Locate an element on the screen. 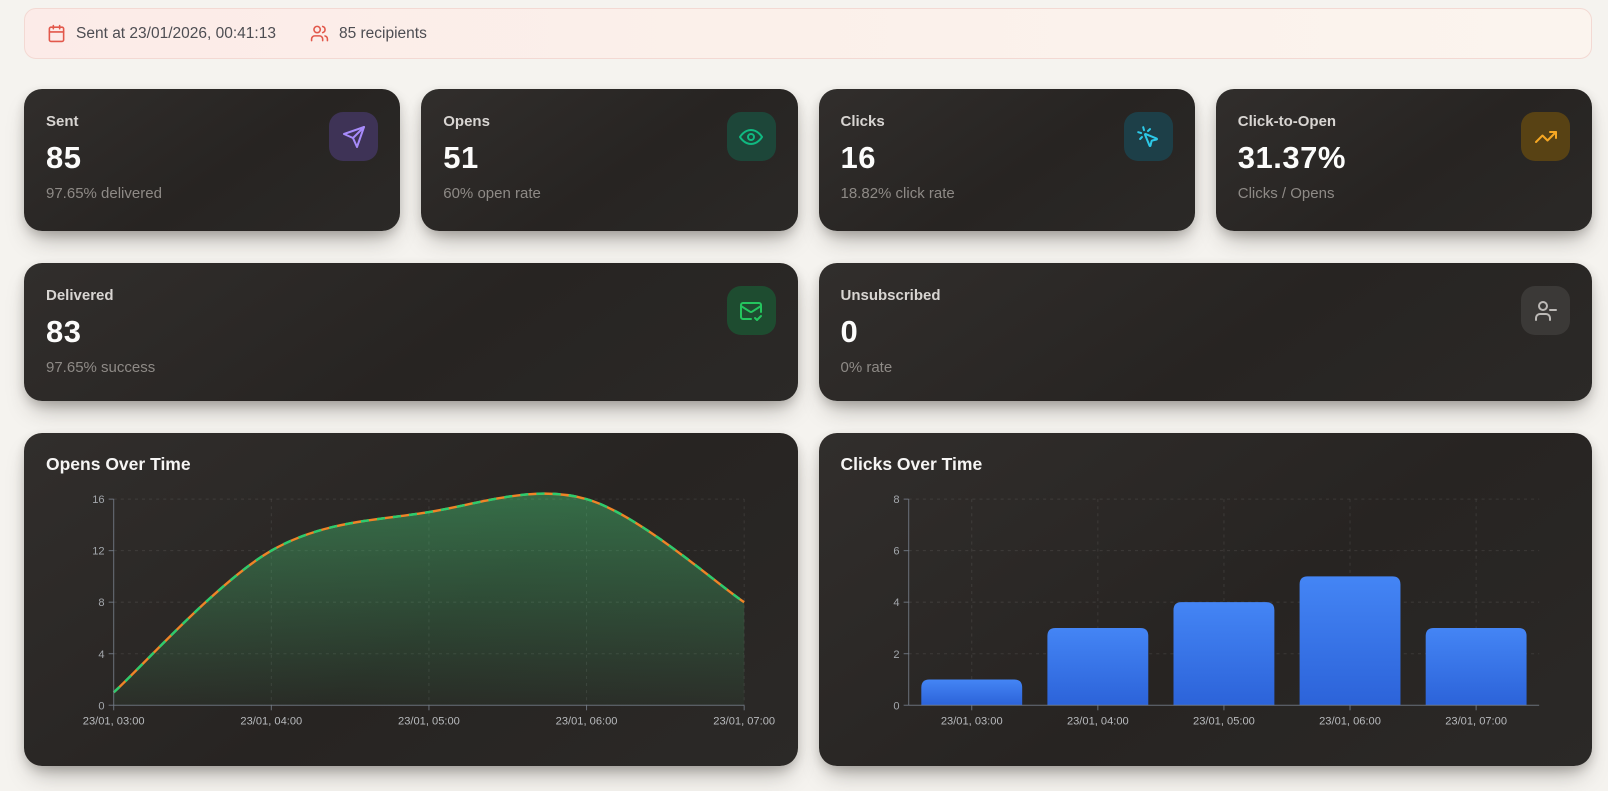  stat-card-delivered: Delivered 83 97.65% success is located at coordinates (411, 332).